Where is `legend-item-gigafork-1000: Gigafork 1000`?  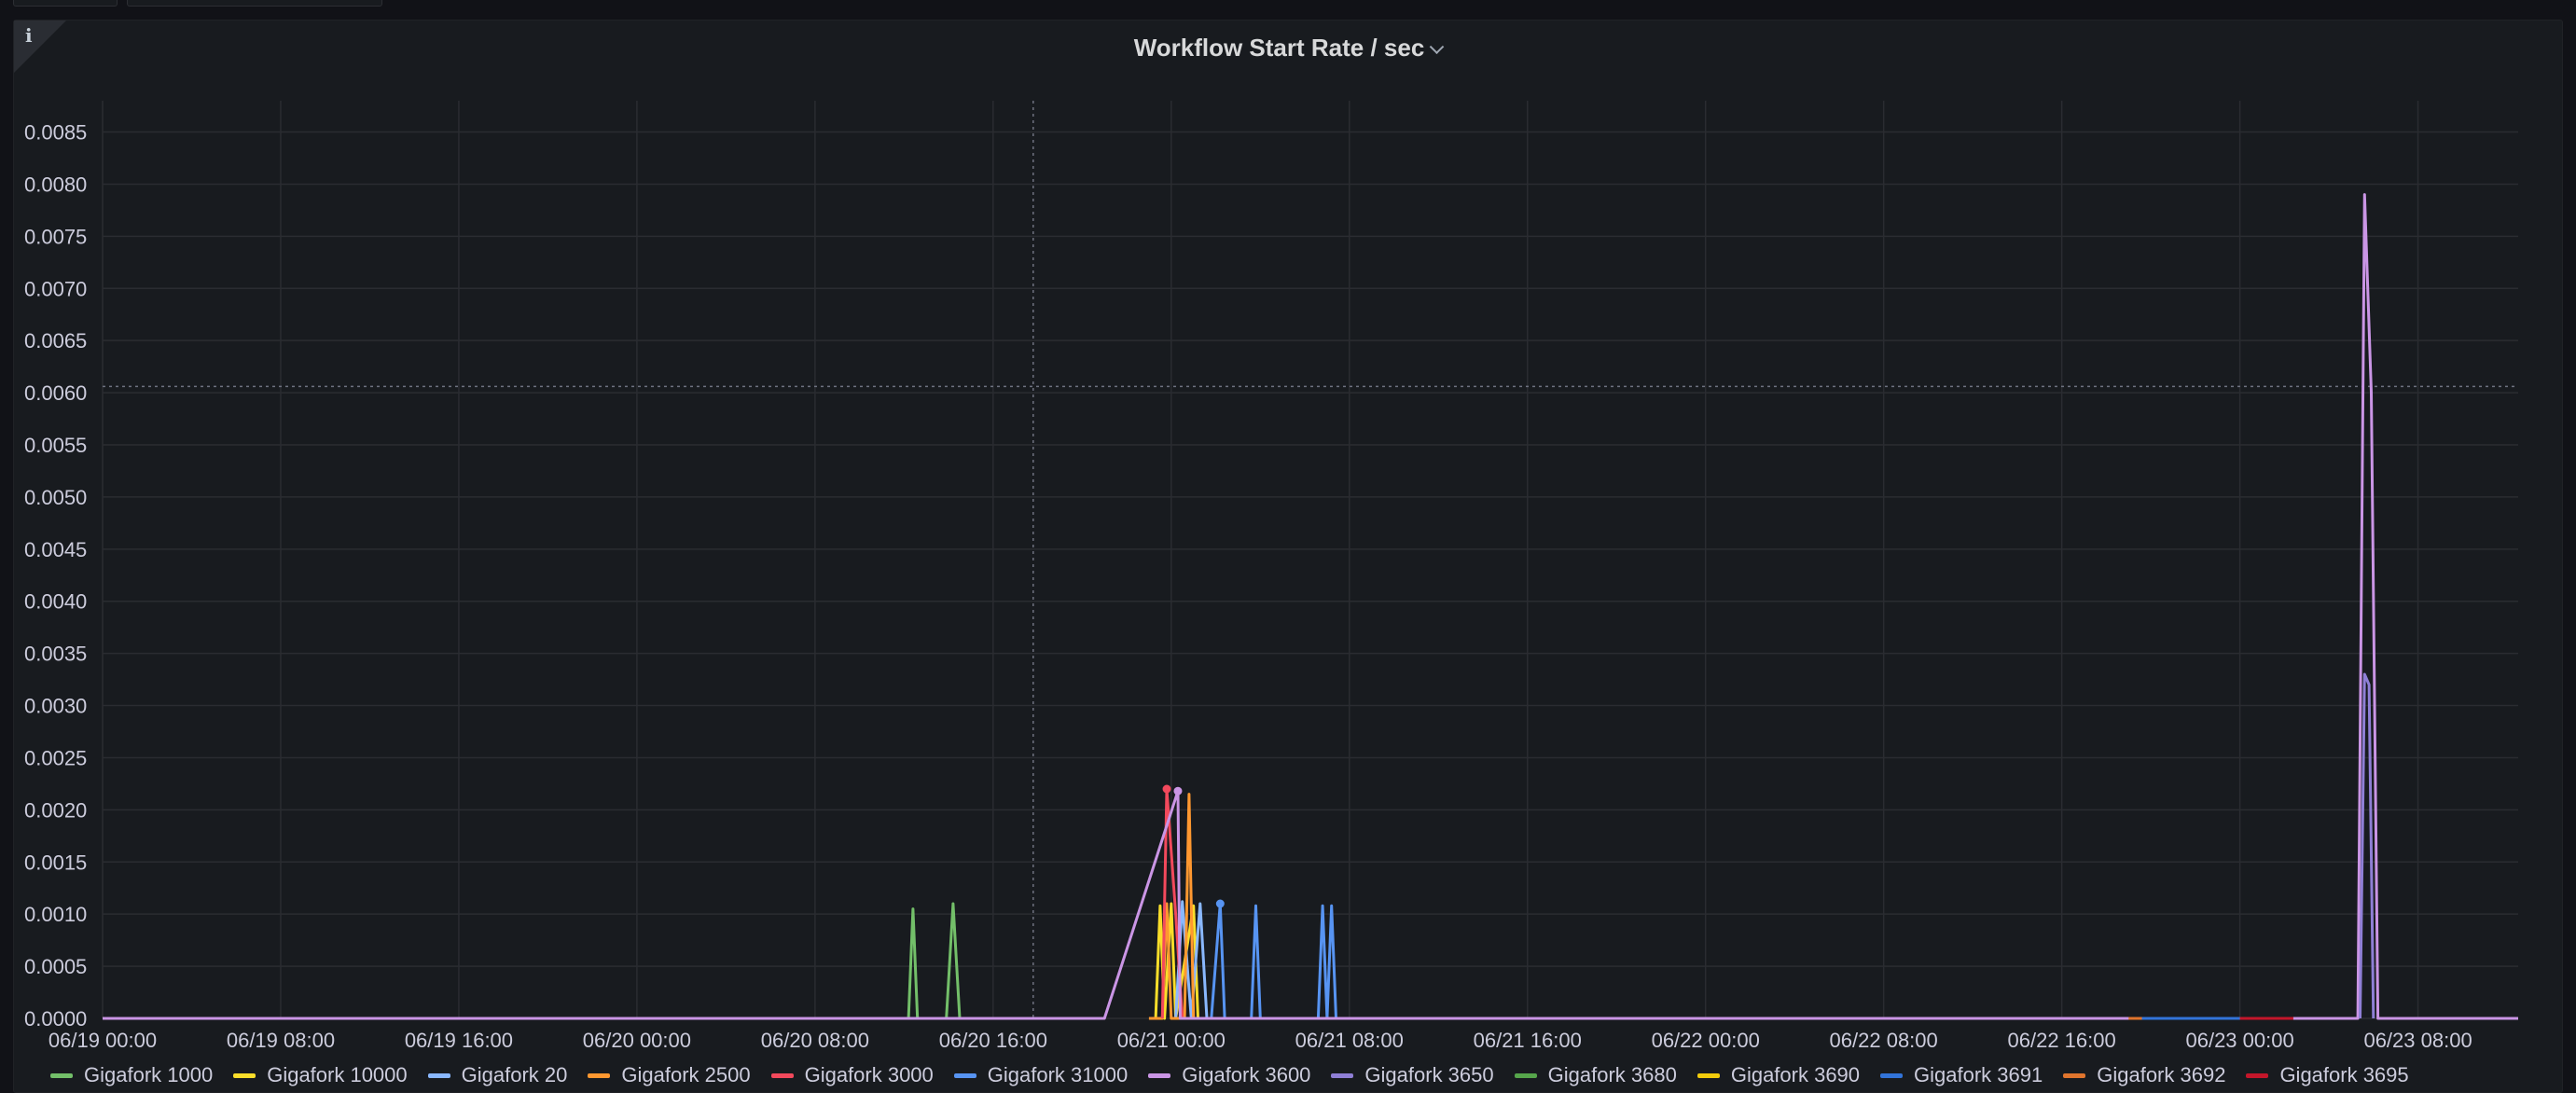
legend-item-gigafork-1000: Gigafork 1000 is located at coordinates (131, 1075).